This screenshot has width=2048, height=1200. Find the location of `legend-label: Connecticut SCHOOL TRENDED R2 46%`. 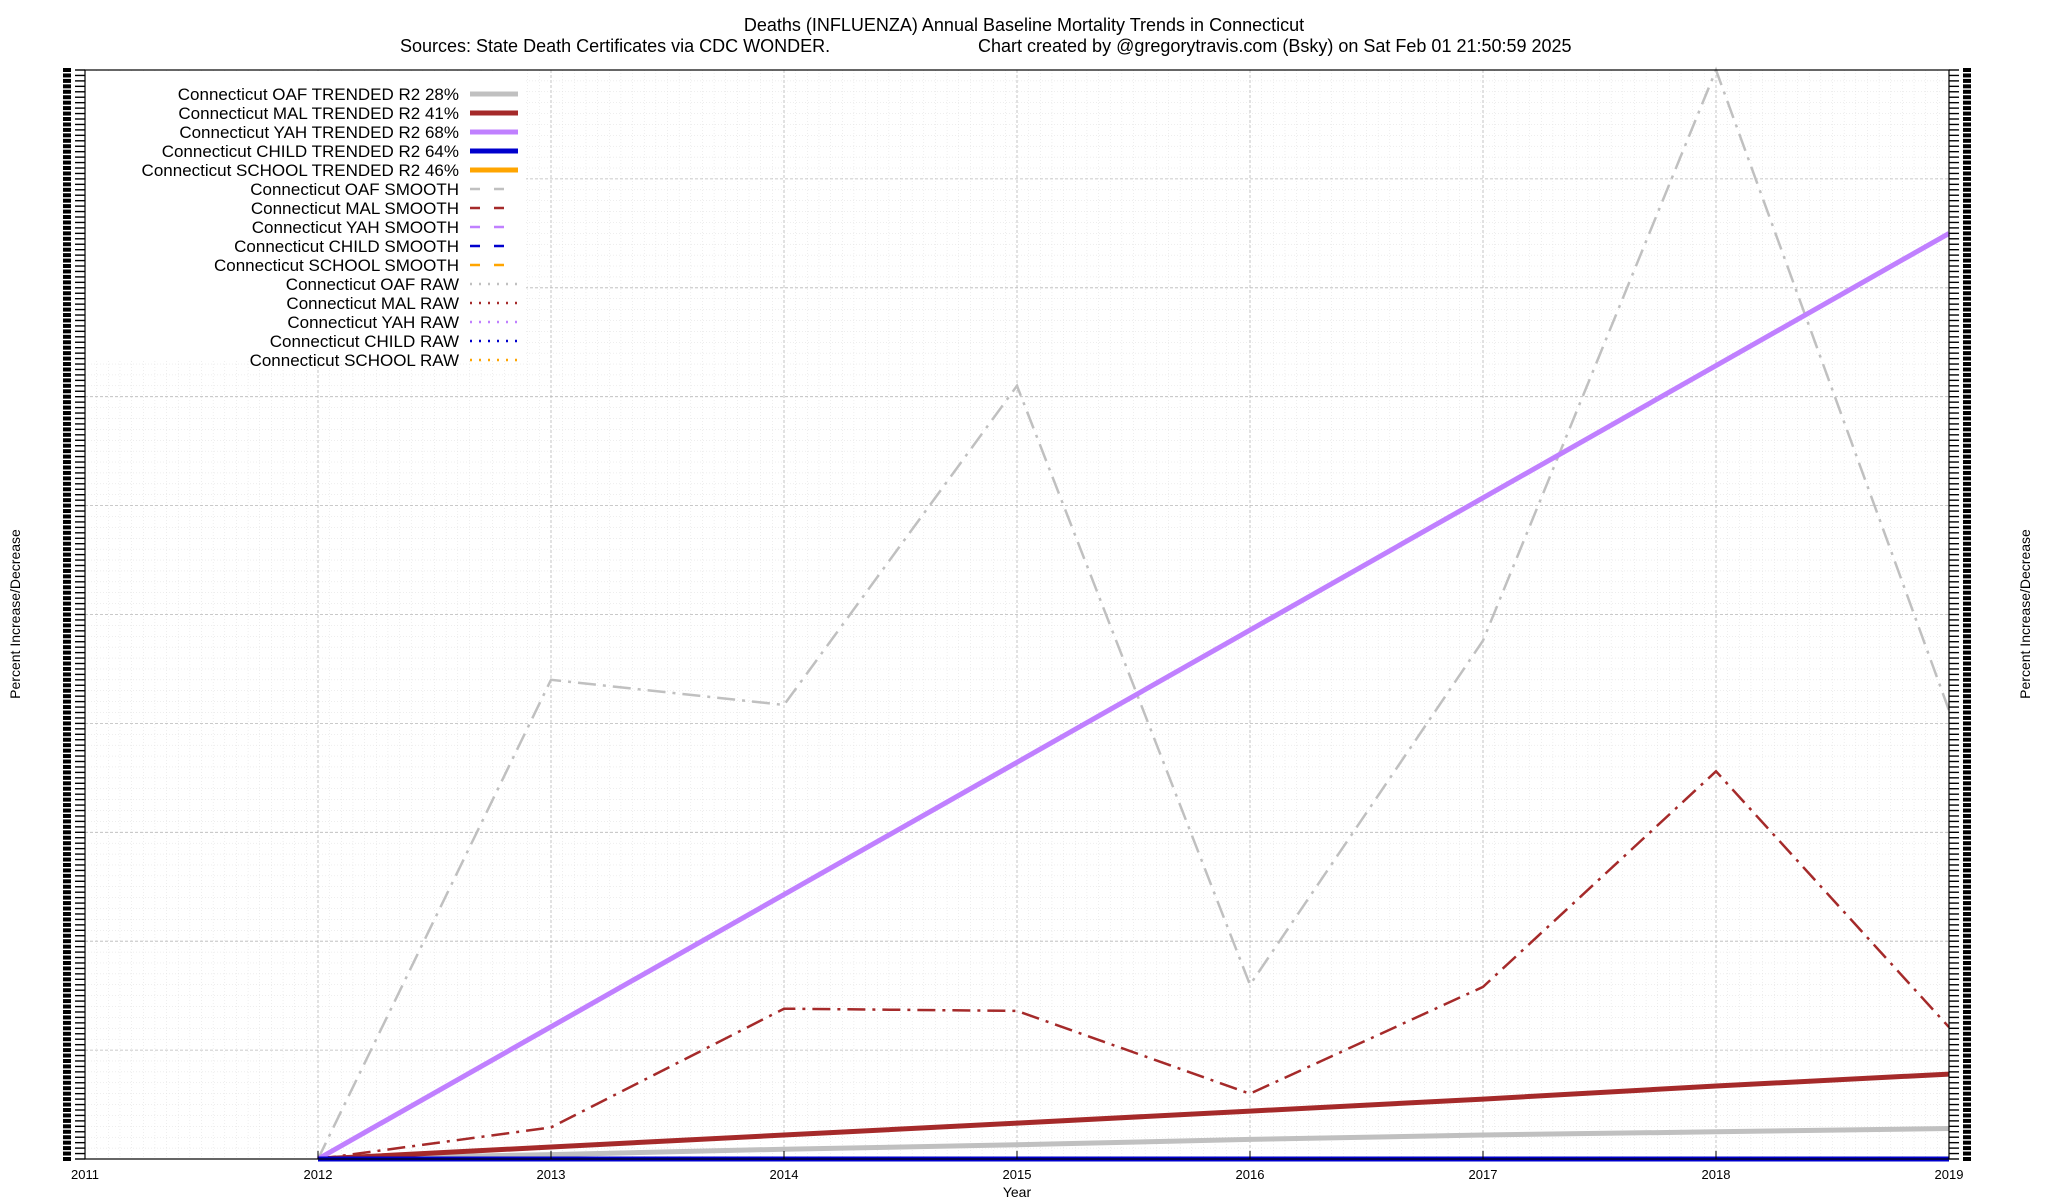

legend-label: Connecticut SCHOOL TRENDED R2 46% is located at coordinates (300, 170).